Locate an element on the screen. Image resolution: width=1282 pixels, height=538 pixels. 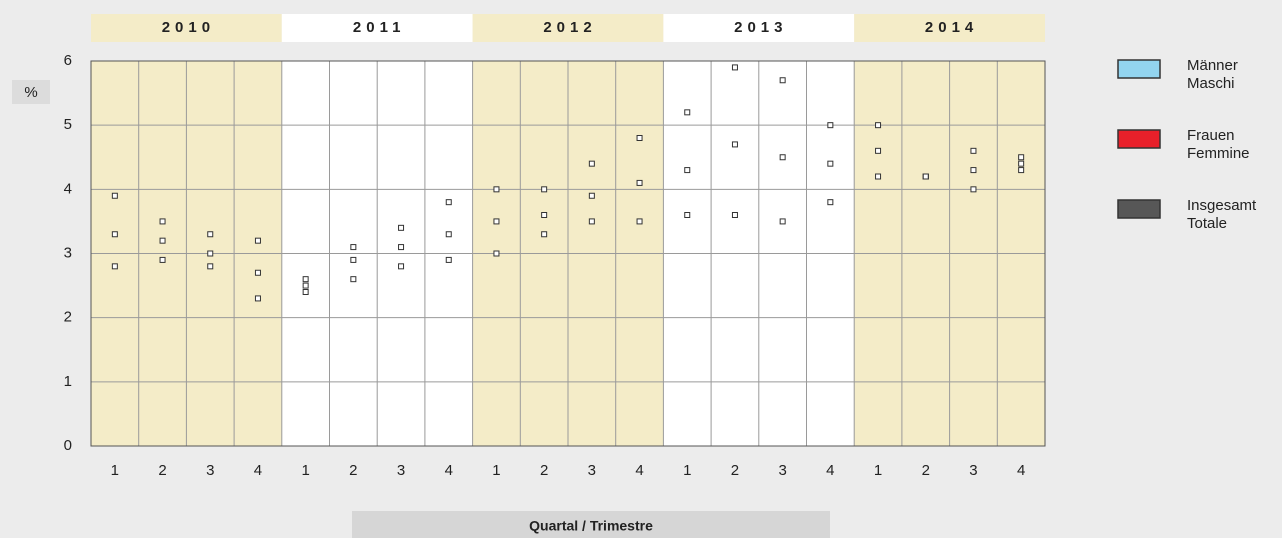
year-label: 2010 is located at coordinates (188, 27).